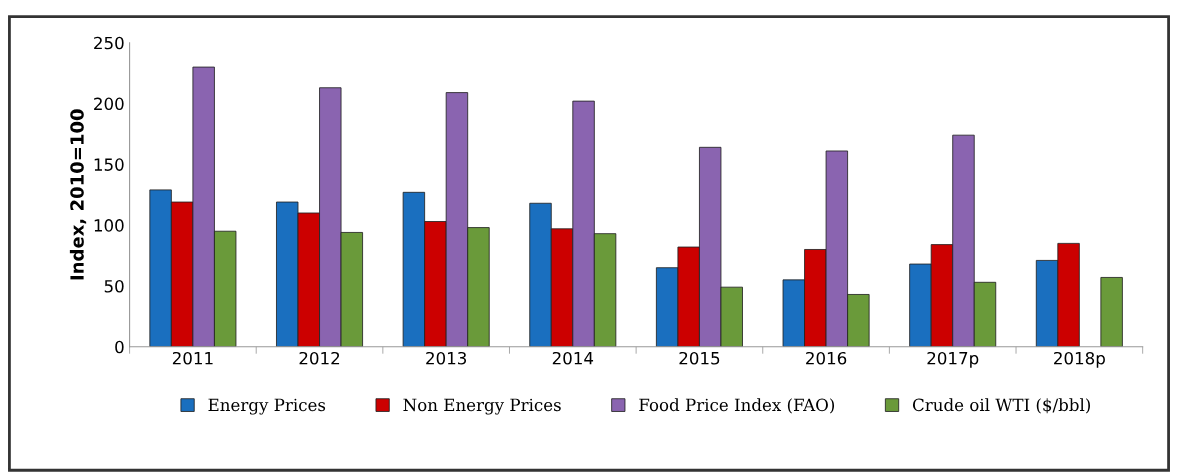 This screenshot has width=1178, height=475. I want to click on bar, so click(1111, 312).